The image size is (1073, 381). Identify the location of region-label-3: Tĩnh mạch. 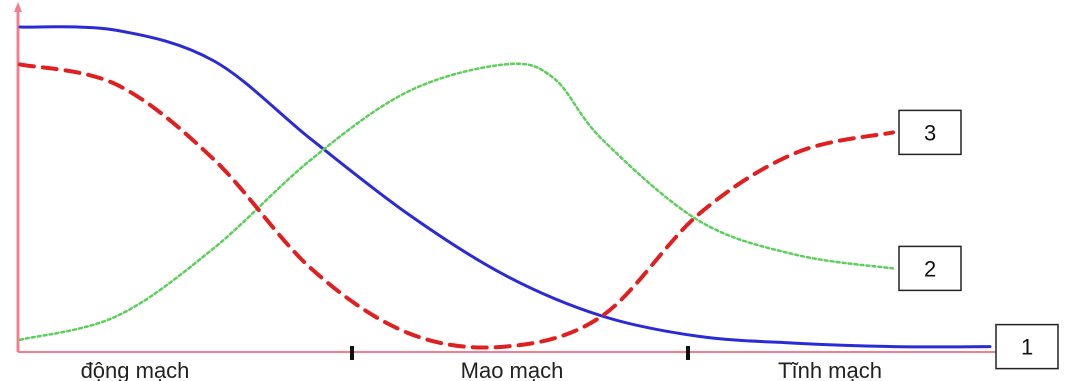
(830, 369).